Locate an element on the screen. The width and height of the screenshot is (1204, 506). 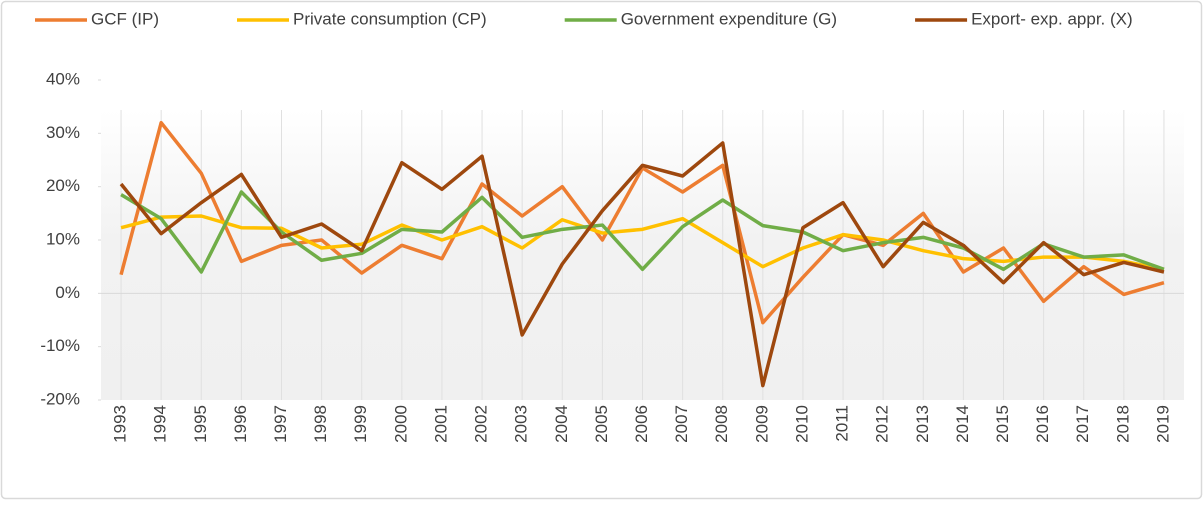
y-tick-label: -20% is located at coordinates (60, 398).